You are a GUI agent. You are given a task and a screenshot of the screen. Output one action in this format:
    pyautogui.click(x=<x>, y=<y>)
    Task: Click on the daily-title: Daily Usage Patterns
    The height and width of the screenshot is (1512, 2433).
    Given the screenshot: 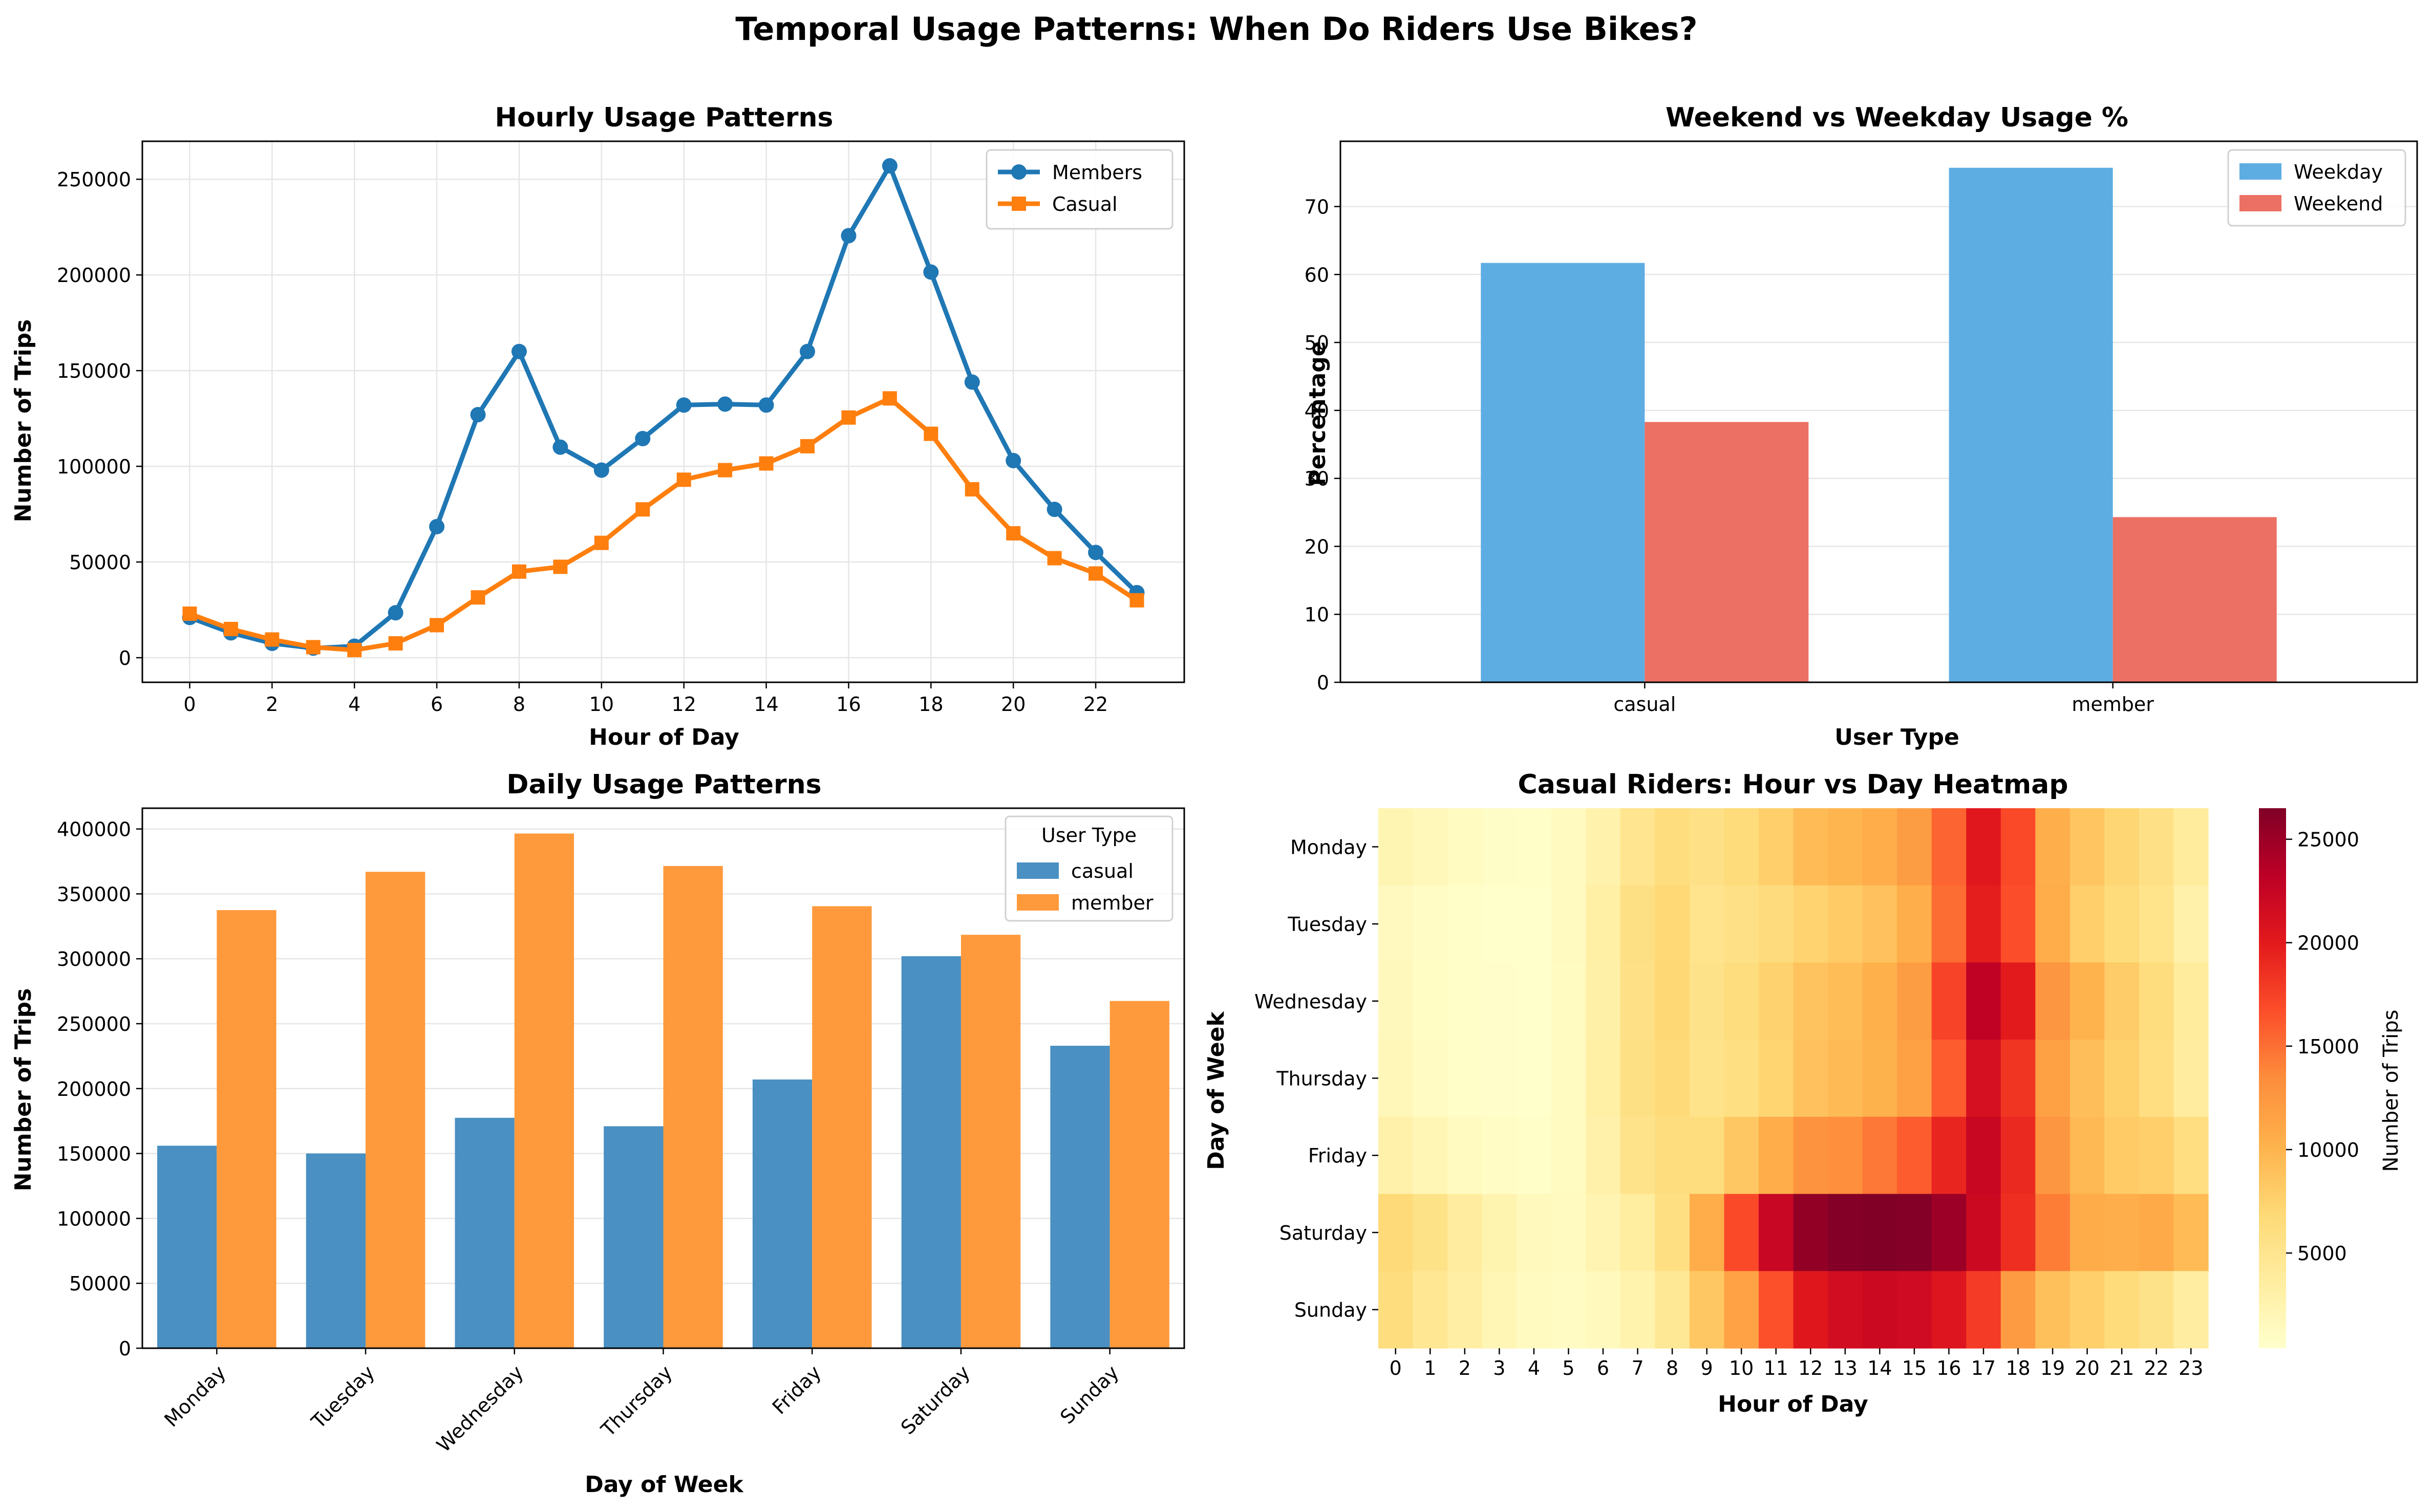 What is the action you would take?
    pyautogui.click(x=663, y=784)
    